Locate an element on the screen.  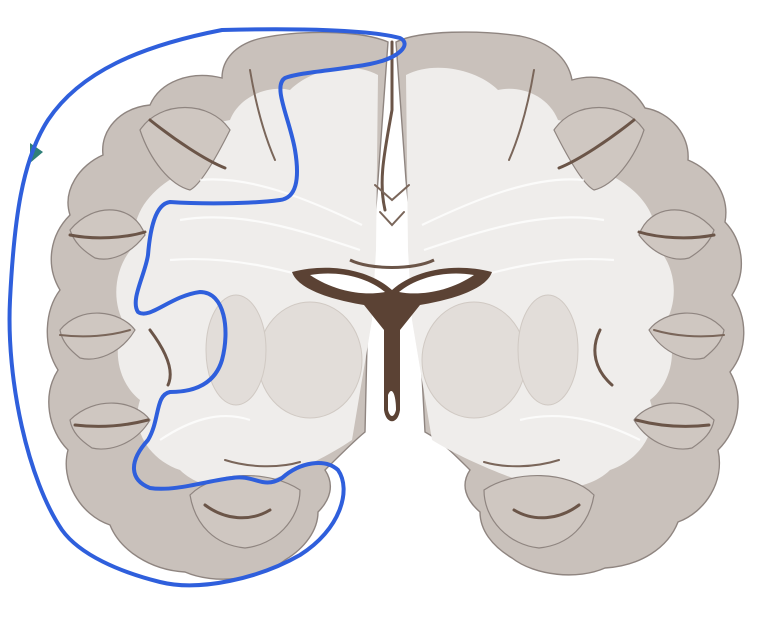
third-ventricle-lumen is located at coordinates (392, 403).